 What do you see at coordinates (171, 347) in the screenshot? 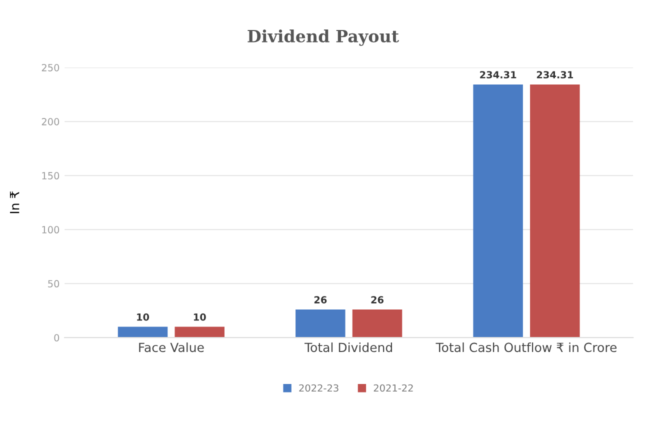
I see `x-tick-label: Face Value` at bounding box center [171, 347].